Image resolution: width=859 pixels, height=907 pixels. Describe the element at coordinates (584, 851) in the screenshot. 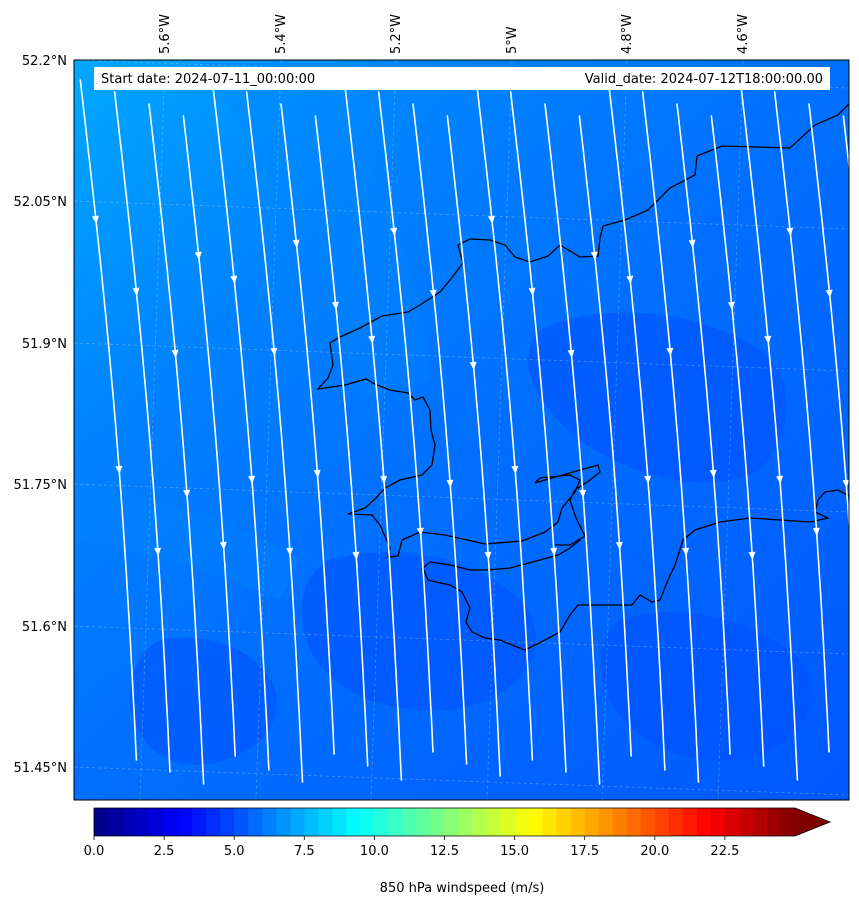

I see `colorbar-tick-label: 17.5` at that location.